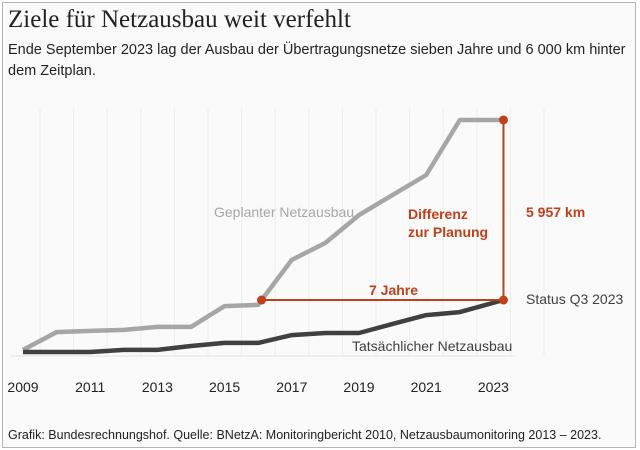  What do you see at coordinates (179, 19) in the screenshot?
I see `chart-title: Ziele für Netzausbau weit verfehlt` at bounding box center [179, 19].